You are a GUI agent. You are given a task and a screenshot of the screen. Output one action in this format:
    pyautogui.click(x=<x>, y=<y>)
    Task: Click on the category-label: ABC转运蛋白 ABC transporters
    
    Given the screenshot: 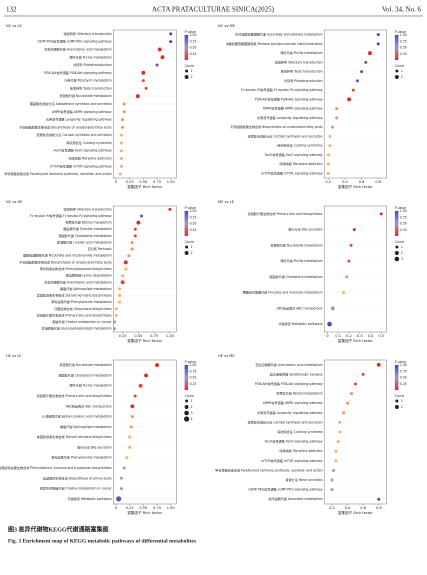 What is the action you would take?
    pyautogui.click(x=300, y=307)
    